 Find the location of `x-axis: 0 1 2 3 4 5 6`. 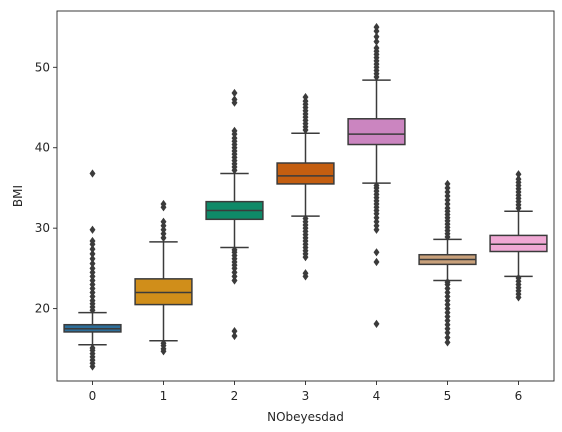

x-axis: 0 1 2 3 4 5 6 is located at coordinates (306, 392).